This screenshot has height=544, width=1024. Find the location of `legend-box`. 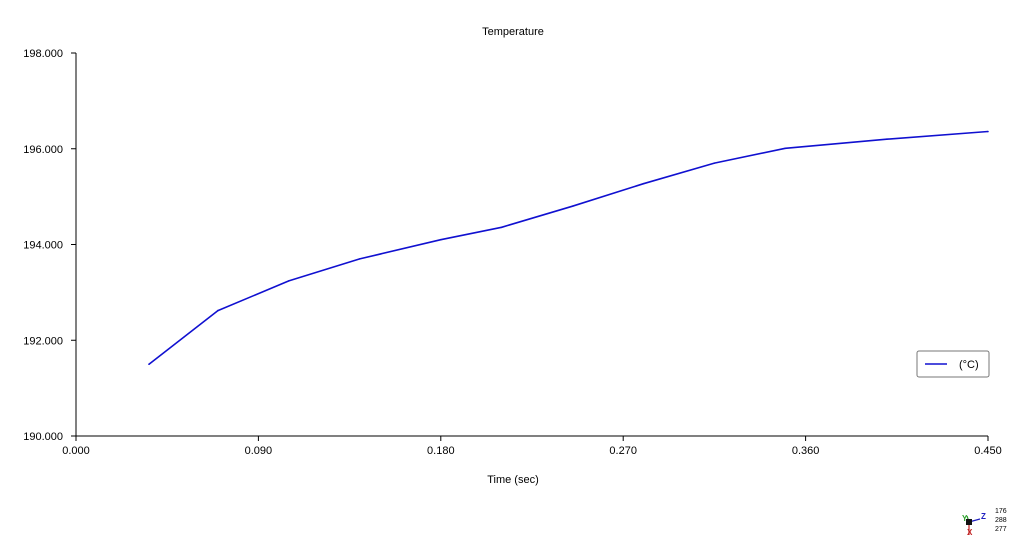

legend-box is located at coordinates (953, 364).